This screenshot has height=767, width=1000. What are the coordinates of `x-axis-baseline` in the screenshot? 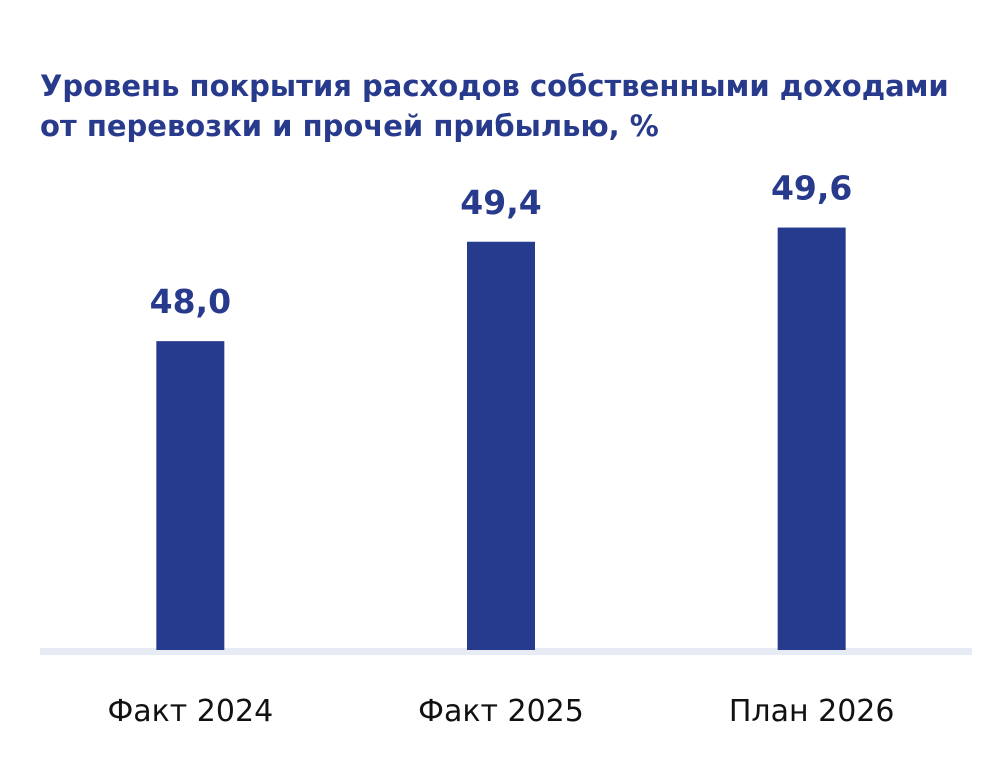 It's located at (506, 651).